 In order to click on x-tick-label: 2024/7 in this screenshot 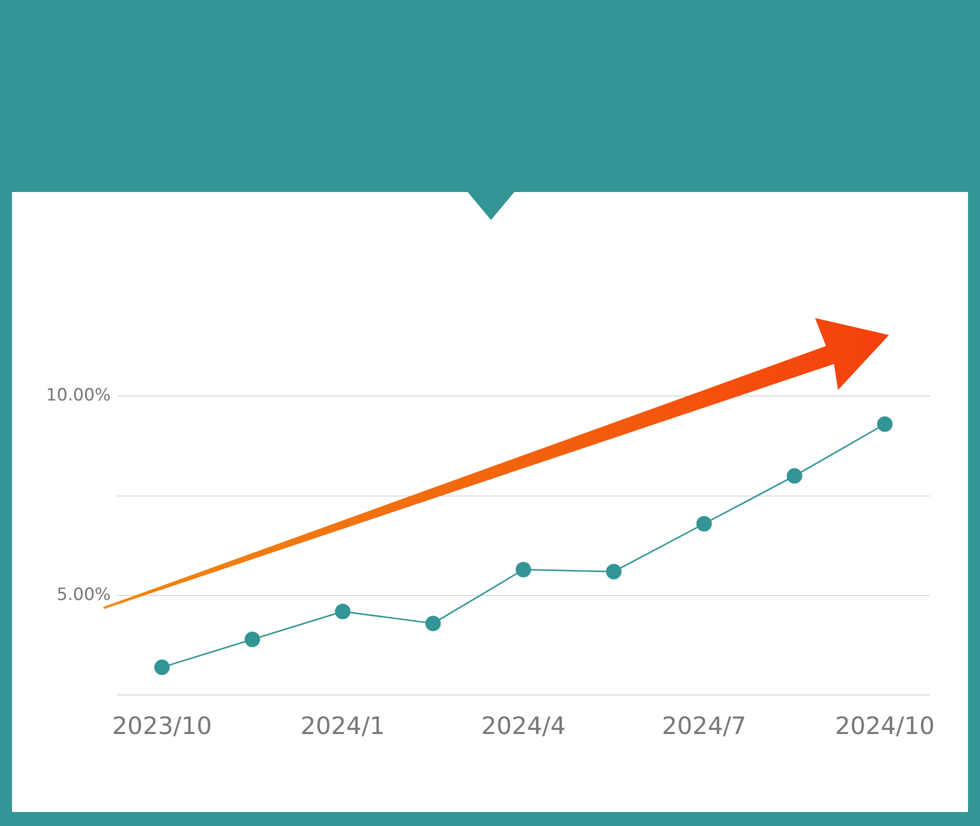, I will do `click(704, 726)`.